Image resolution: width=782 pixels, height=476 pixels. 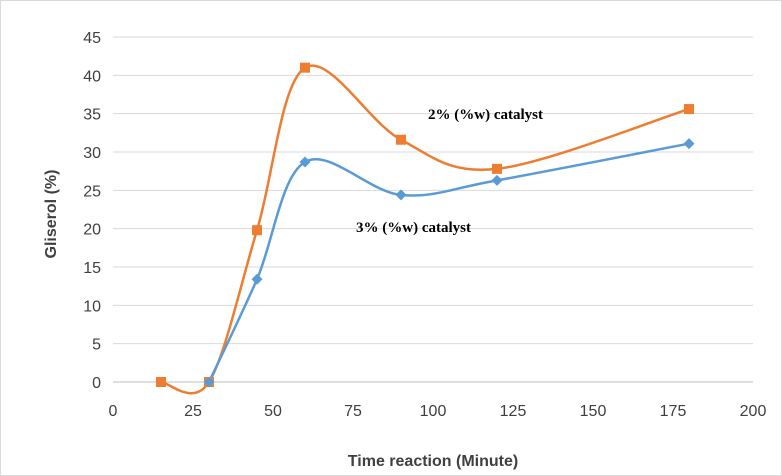 What do you see at coordinates (51, 214) in the screenshot?
I see `y-axis-title: Gliserol (%)` at bounding box center [51, 214].